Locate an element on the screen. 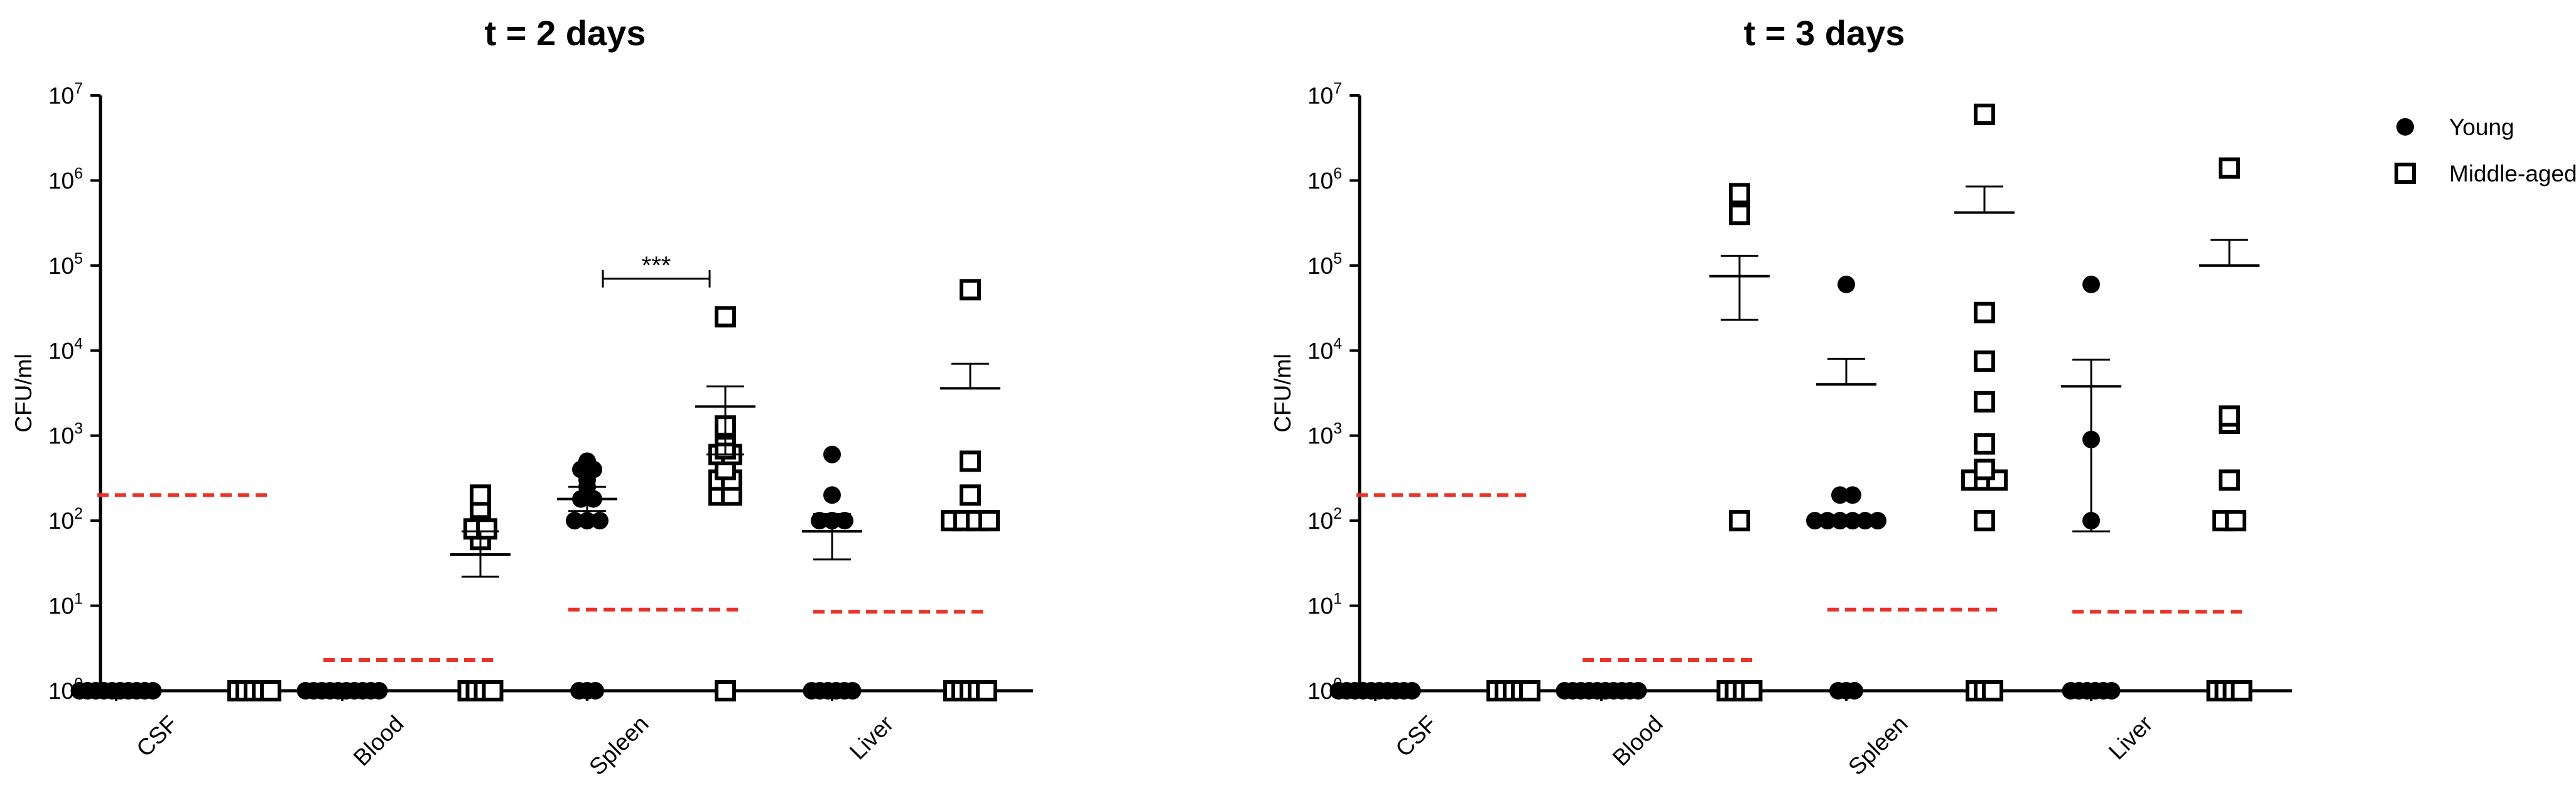 This screenshot has width=2576, height=795. legend-marker-young is located at coordinates (2405, 127).